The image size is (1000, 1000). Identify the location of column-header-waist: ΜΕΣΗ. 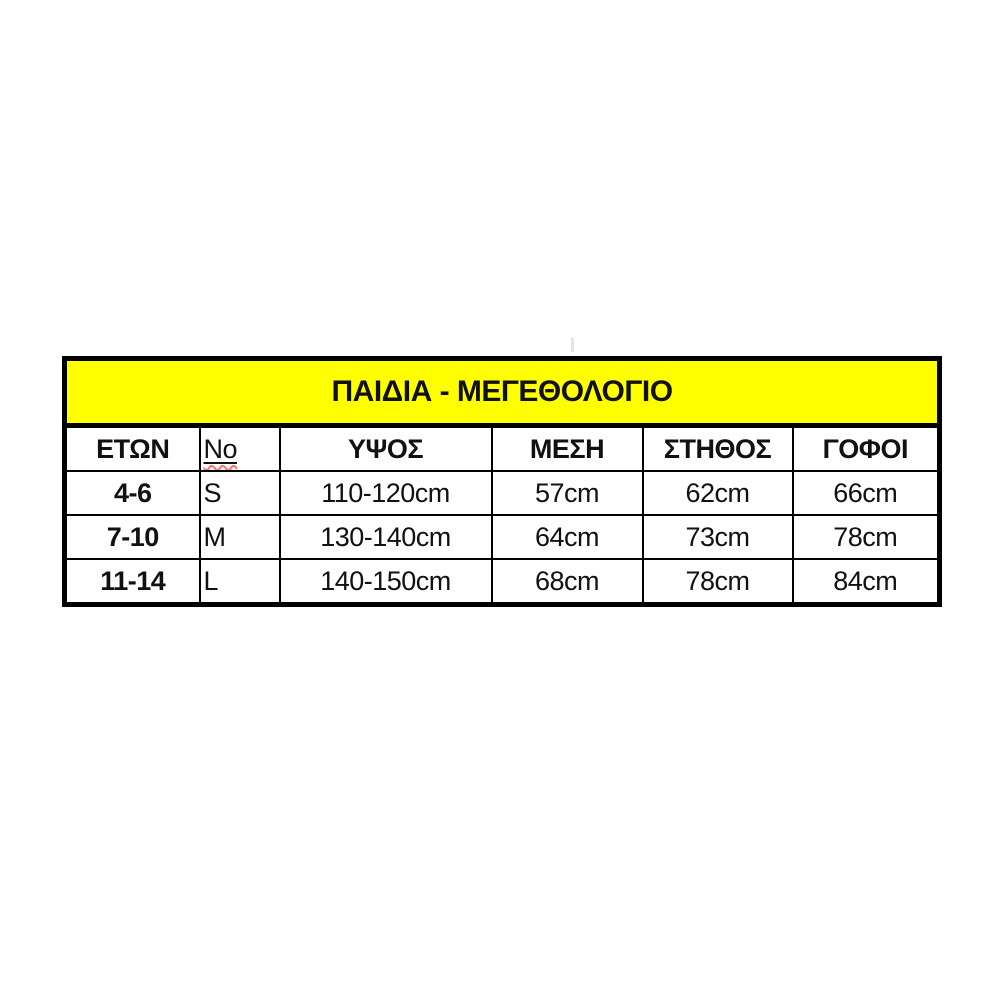
(567, 448).